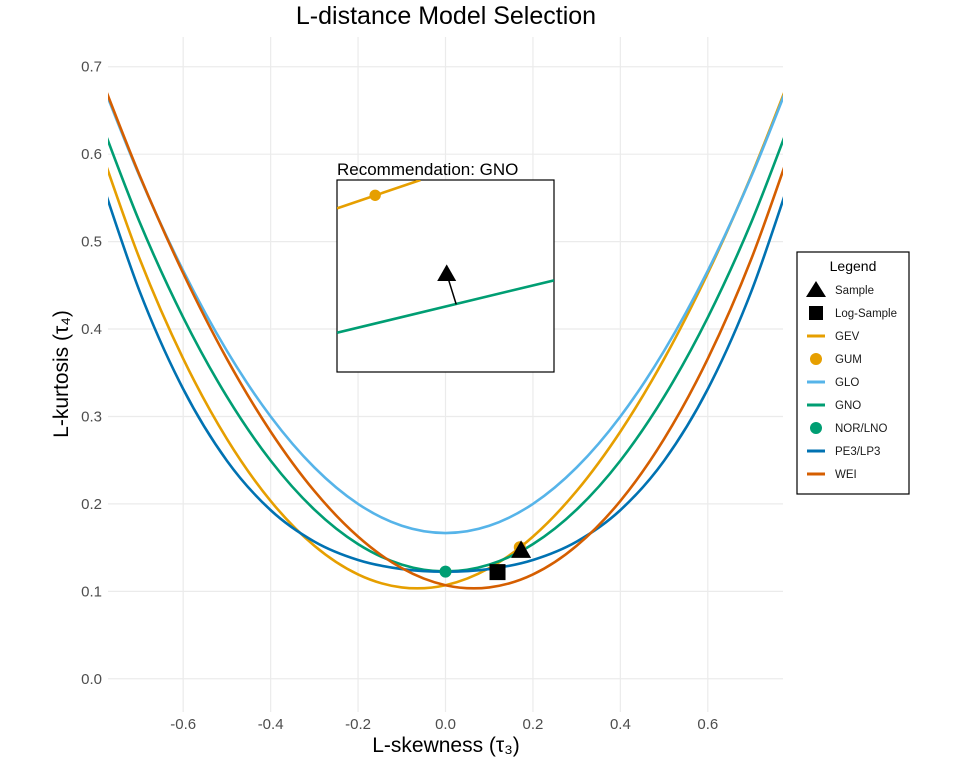  Describe the element at coordinates (91, 504) in the screenshot. I see `y-tick-label: 0.2` at that location.